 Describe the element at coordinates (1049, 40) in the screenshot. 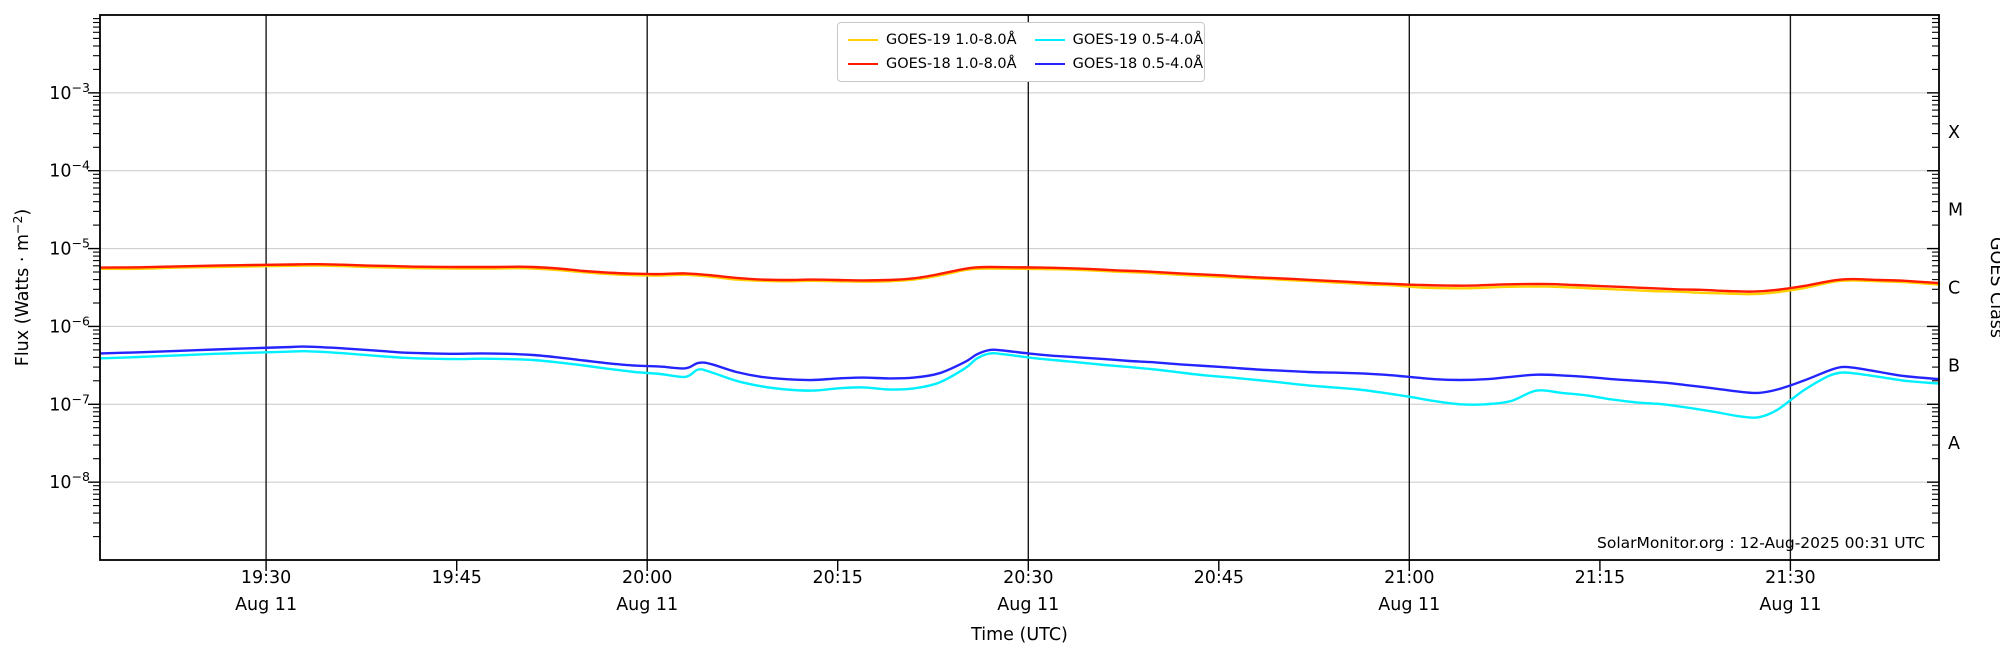

I see `legend-swatch-goes19-short` at that location.